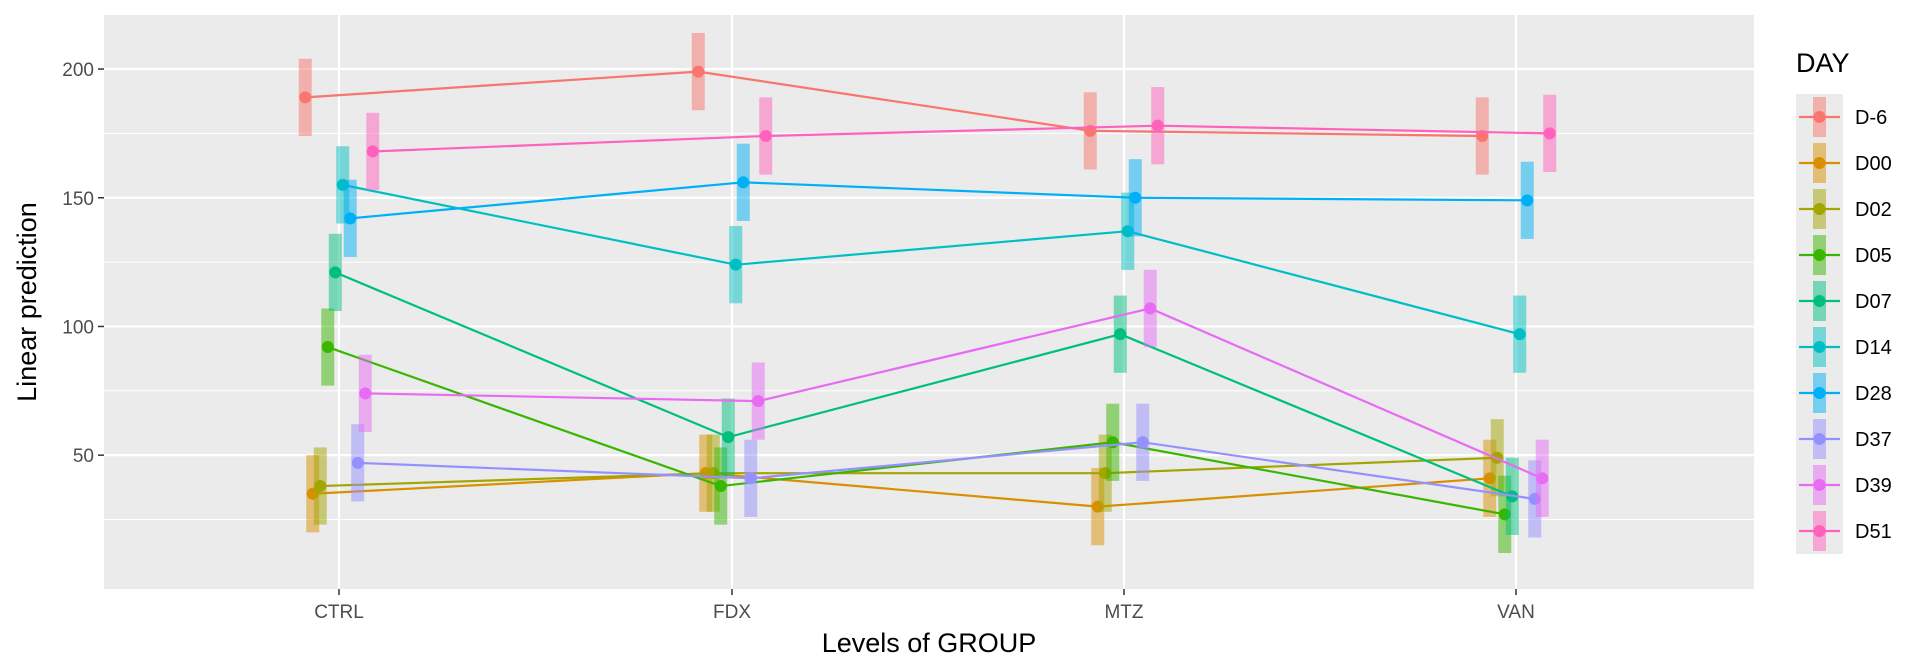 This screenshot has height=672, width=1920. I want to click on legend-item: D00, so click(1844, 163).